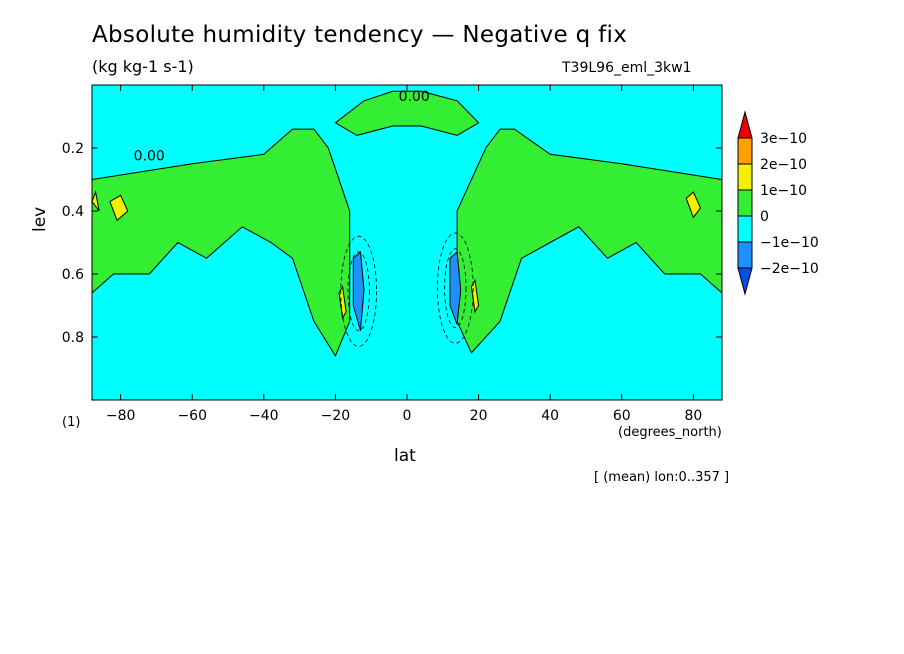  I want to click on contour-label-1: 0.00, so click(149, 157).